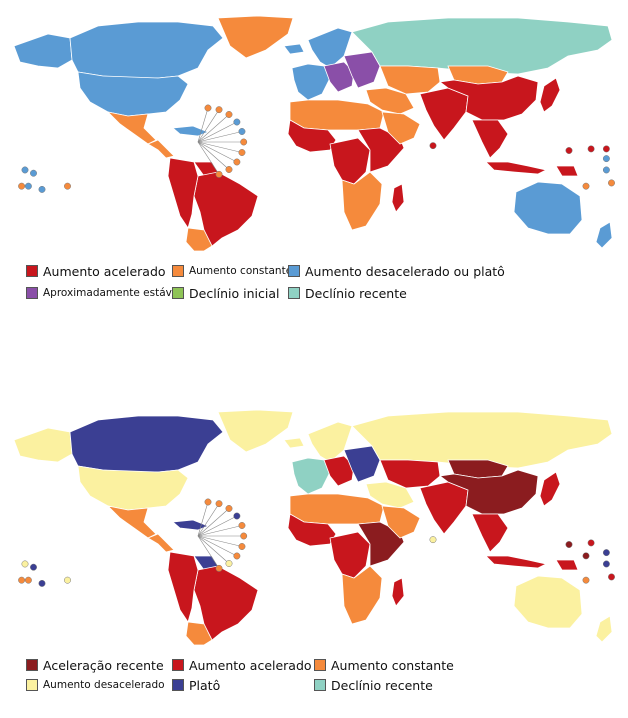 The width and height of the screenshot is (628, 718). What do you see at coordinates (43, 51) in the screenshot?
I see `region-alaska` at bounding box center [43, 51].